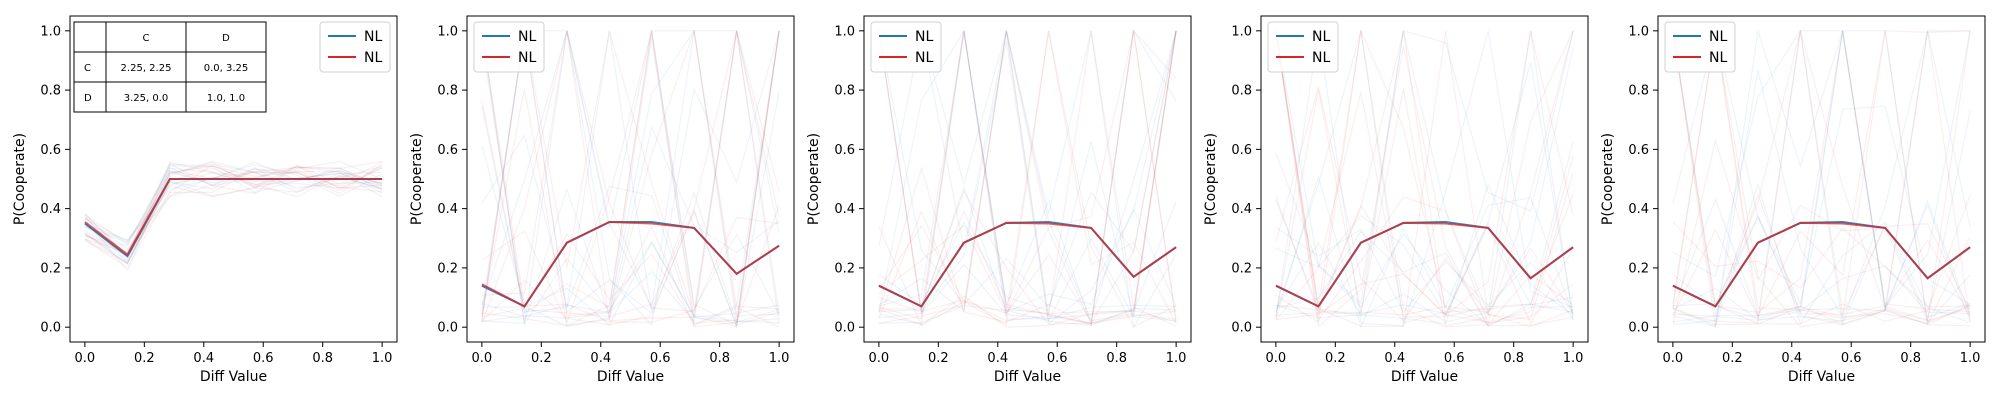  I want to click on series-line-red, so click(630, 264).